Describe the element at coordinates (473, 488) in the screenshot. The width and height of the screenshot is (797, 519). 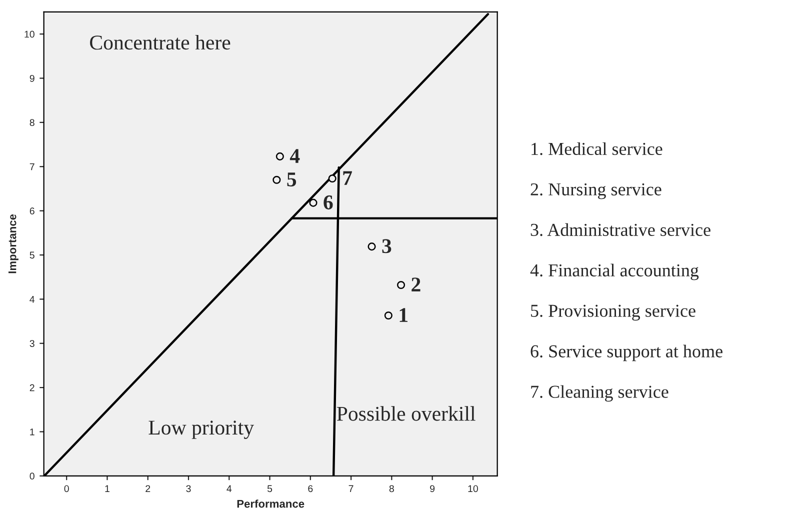
I see `x-tick-label: 10` at that location.